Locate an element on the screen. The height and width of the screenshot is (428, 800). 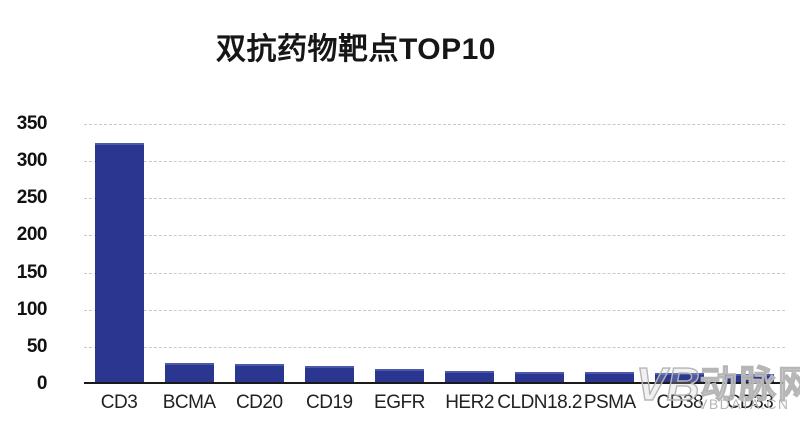
bar-CD3 is located at coordinates (119, 262).